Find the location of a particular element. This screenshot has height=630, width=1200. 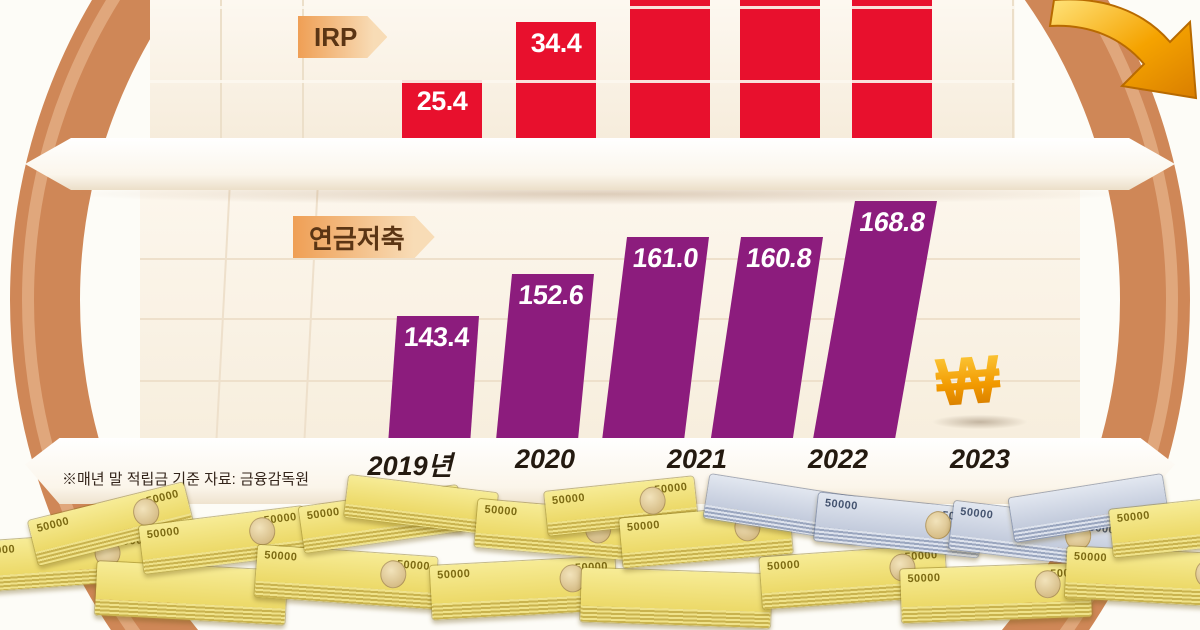

bar-value-label: 160.8 is located at coordinates (779, 258).